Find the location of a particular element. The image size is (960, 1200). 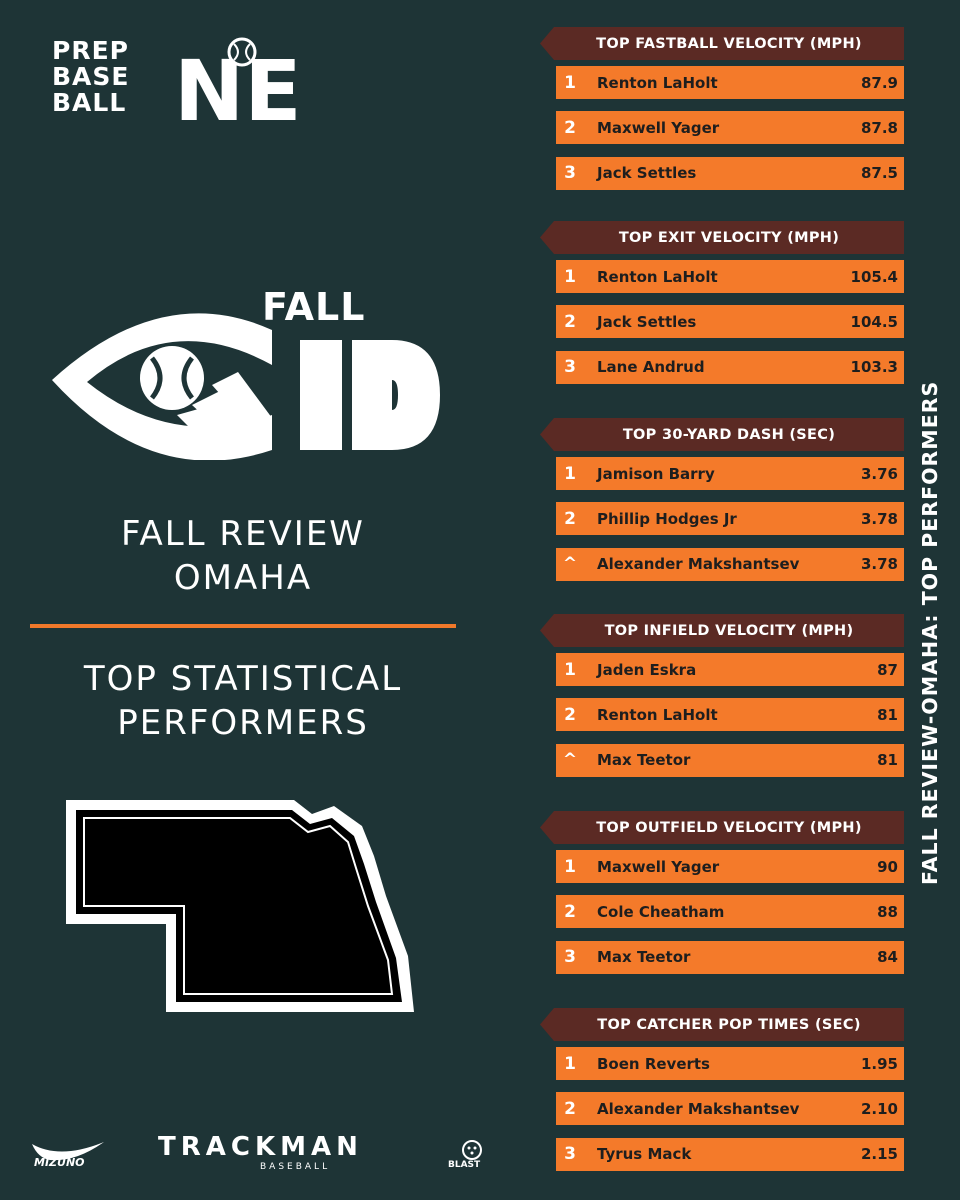

trackman-subtitle: BASEBALL is located at coordinates (295, 1167).